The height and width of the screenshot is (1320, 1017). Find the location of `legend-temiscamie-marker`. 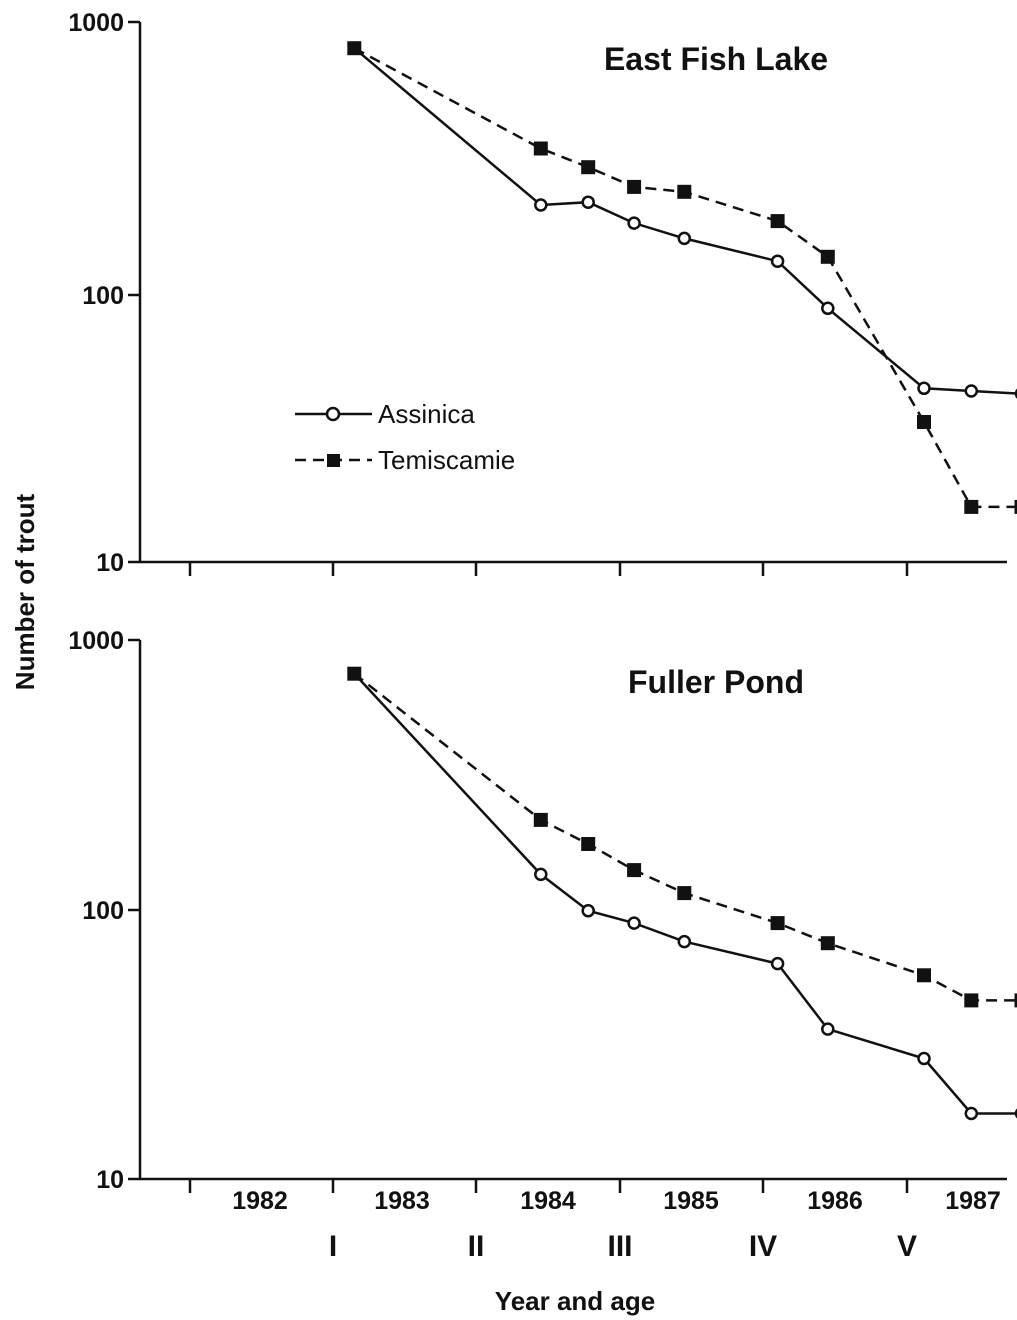

legend-temiscamie-marker is located at coordinates (333, 460).